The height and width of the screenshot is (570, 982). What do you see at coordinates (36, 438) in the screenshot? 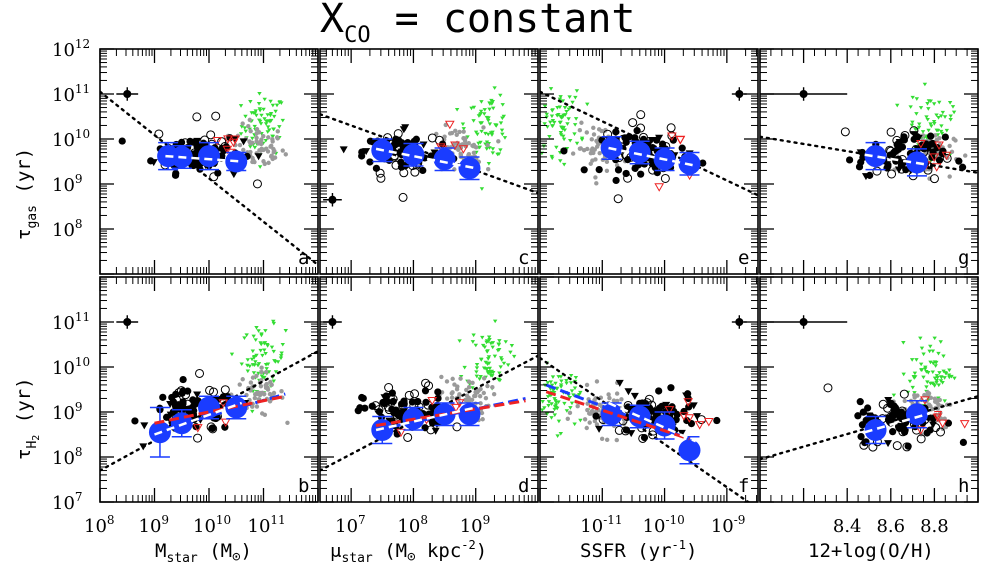
I see `y-title-subsub: 2` at bounding box center [36, 438].